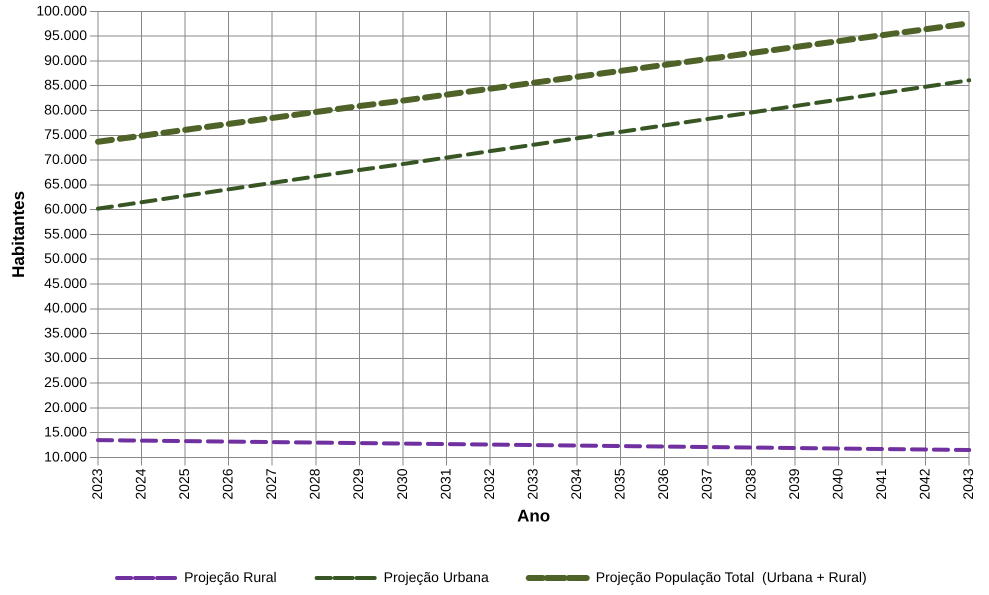 The width and height of the screenshot is (989, 595). I want to click on legend-label: Projeção População Total (Urbana + Rural), so click(731, 576).